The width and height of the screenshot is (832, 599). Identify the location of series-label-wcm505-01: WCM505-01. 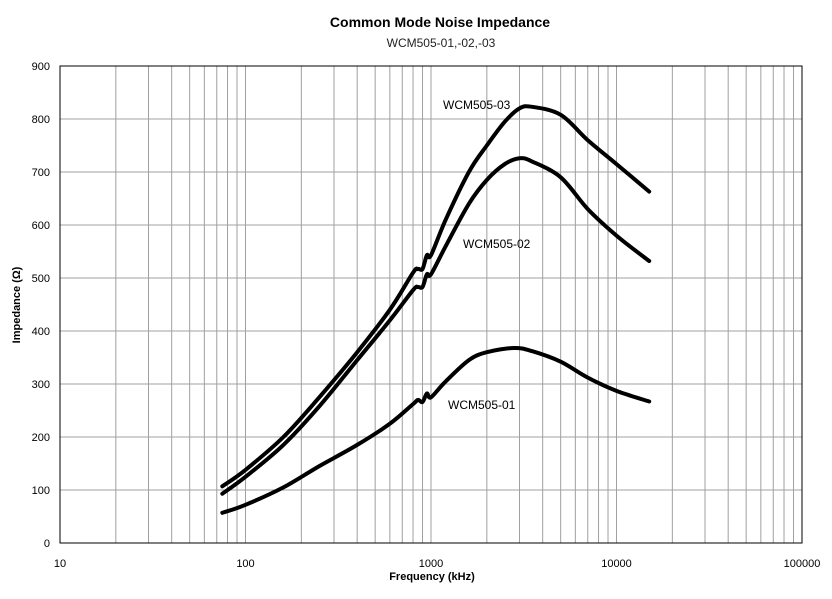
(482, 405).